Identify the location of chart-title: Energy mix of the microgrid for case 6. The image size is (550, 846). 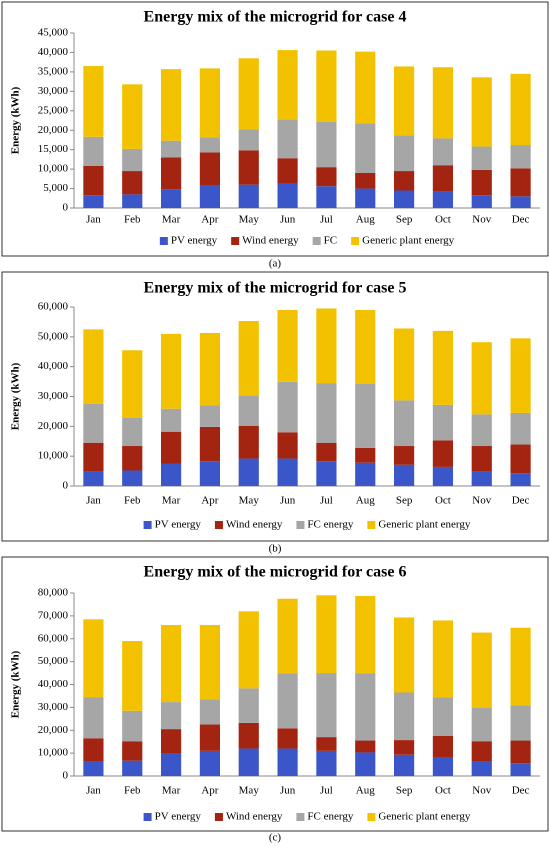
(275, 572).